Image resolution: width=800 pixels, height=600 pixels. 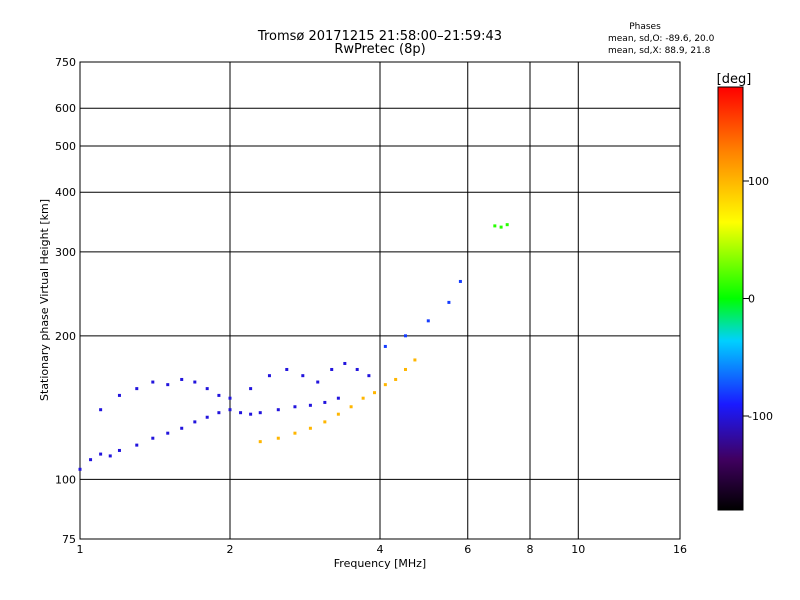 What do you see at coordinates (65, 252) in the screenshot?
I see `y-tick-label: 300` at bounding box center [65, 252].